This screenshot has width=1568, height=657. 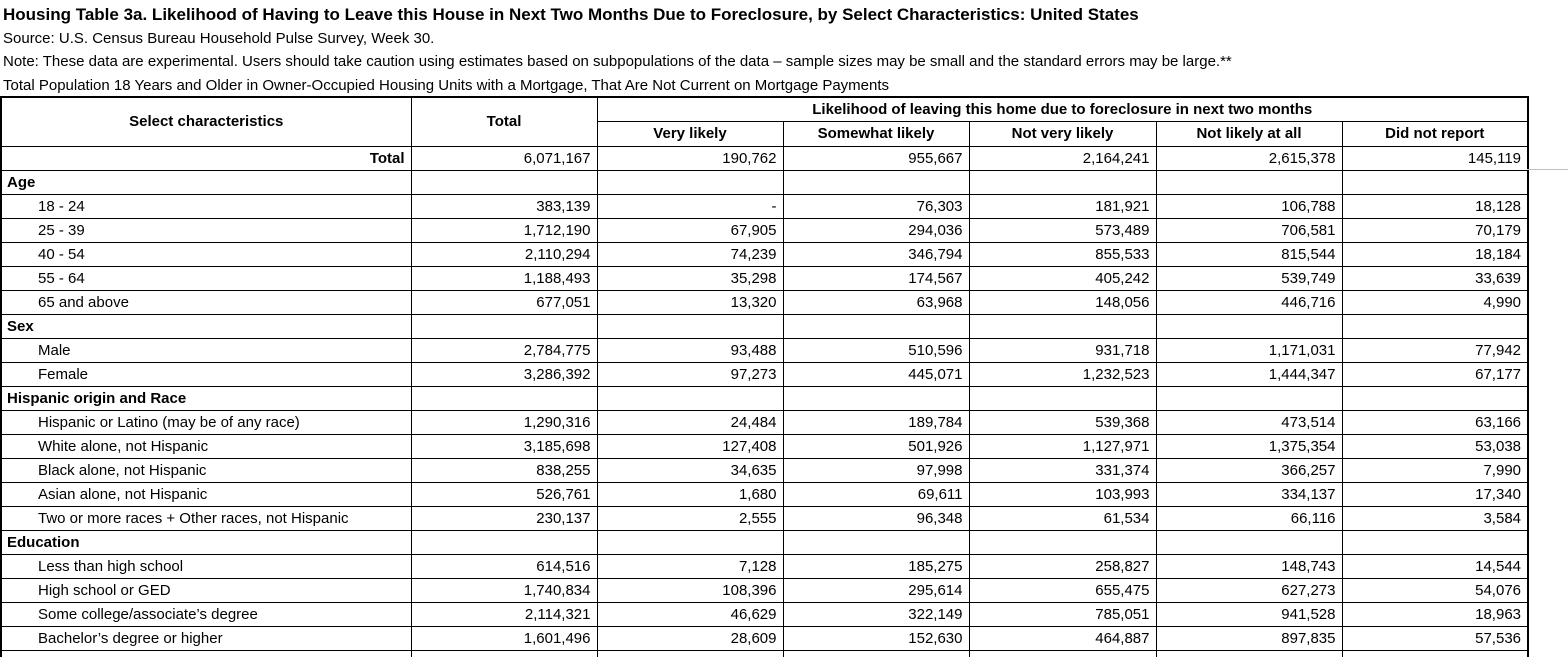 I want to click on cell-value: 145,119, so click(x=1435, y=158).